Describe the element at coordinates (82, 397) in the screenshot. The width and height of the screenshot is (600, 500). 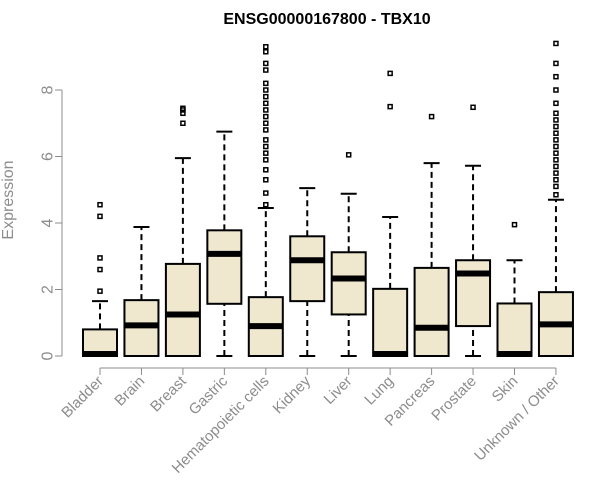
I see `x-tick-label: Bladder` at that location.